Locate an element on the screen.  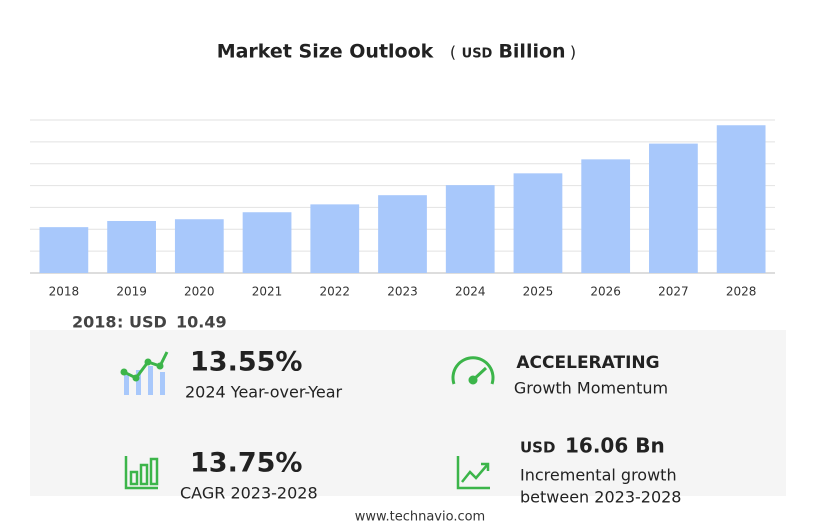
yoy-icon is located at coordinates (144, 373).